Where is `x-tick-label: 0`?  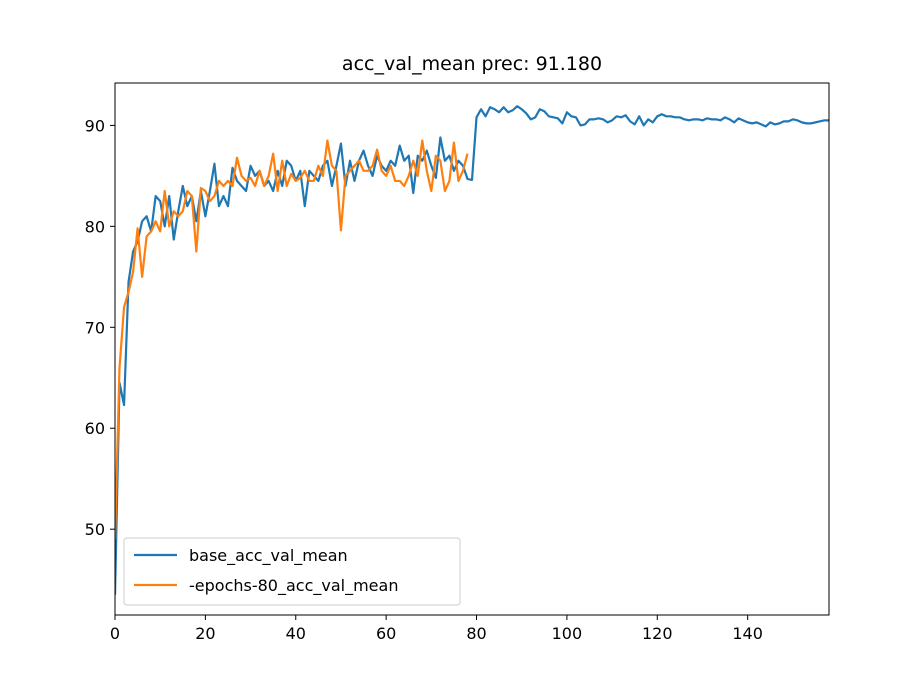 x-tick-label: 0 is located at coordinates (115, 633).